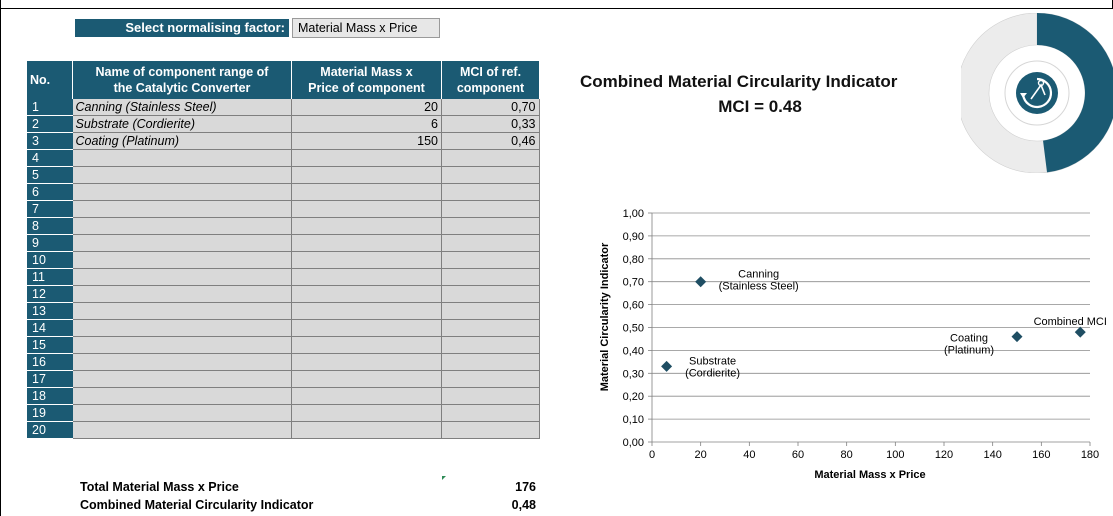 The image size is (1113, 516). I want to click on table-row: 6, so click(283, 192).